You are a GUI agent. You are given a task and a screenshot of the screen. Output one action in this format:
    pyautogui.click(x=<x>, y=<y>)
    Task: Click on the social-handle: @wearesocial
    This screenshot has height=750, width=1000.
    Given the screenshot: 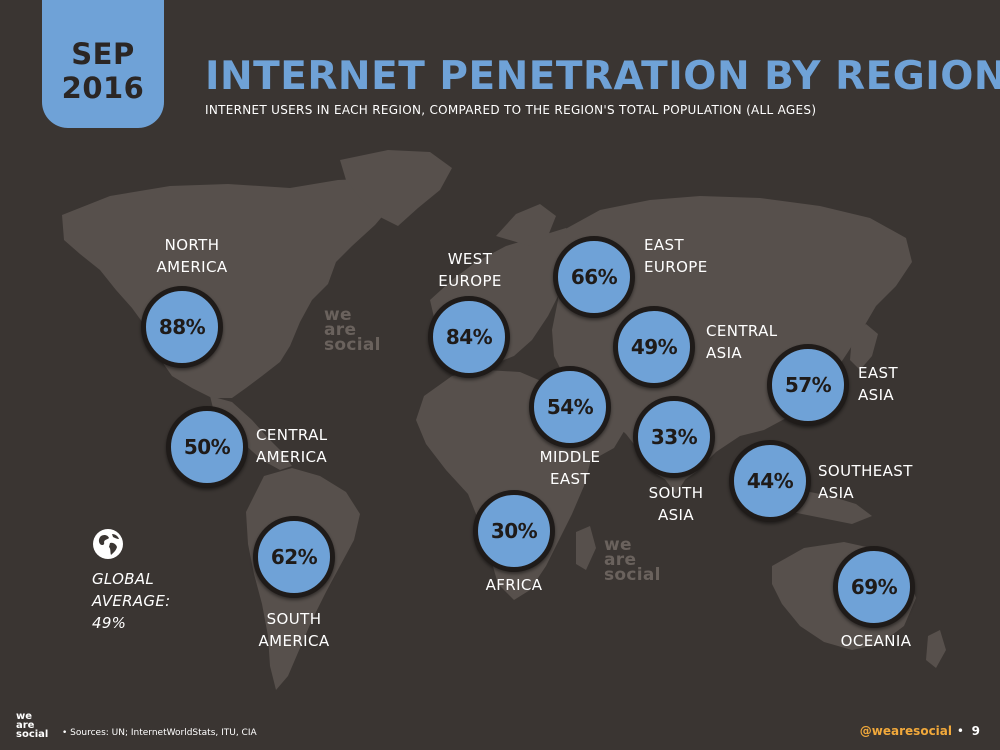 What is the action you would take?
    pyautogui.click(x=905, y=731)
    